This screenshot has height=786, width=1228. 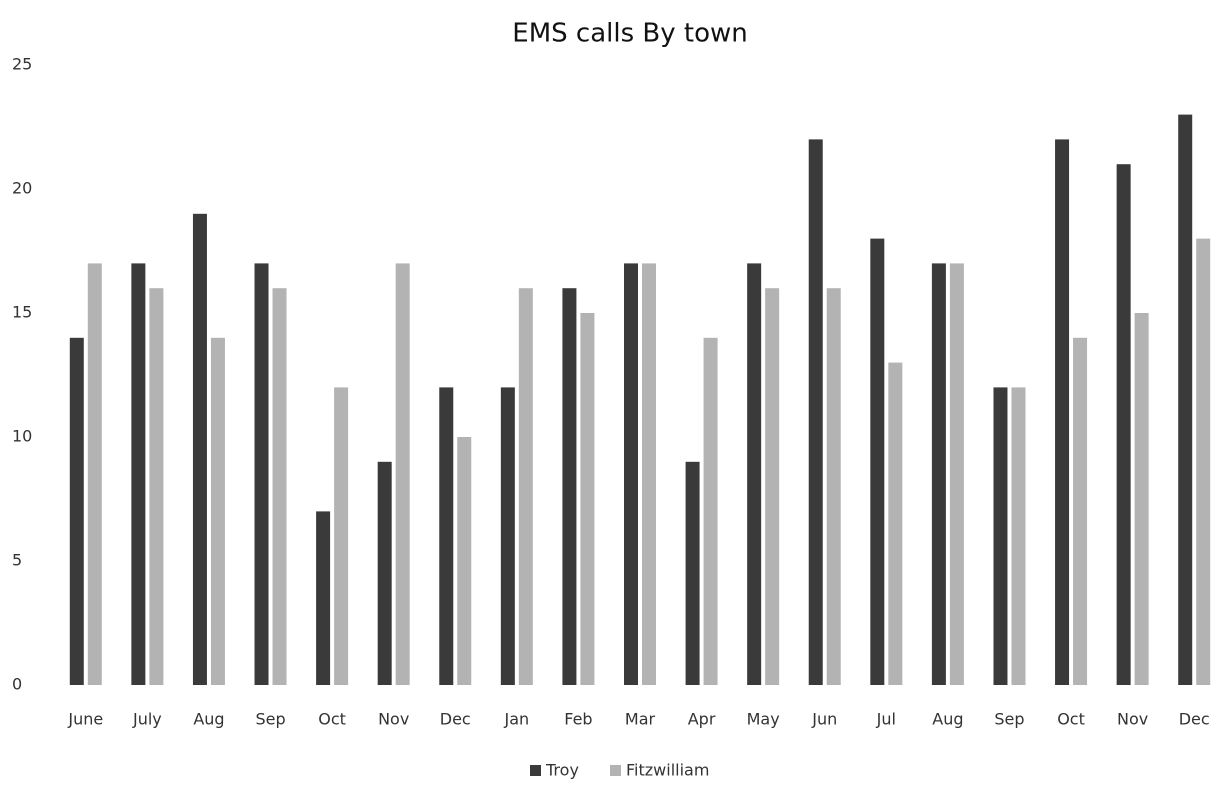 I want to click on x-tick-label: May, so click(x=763, y=719).